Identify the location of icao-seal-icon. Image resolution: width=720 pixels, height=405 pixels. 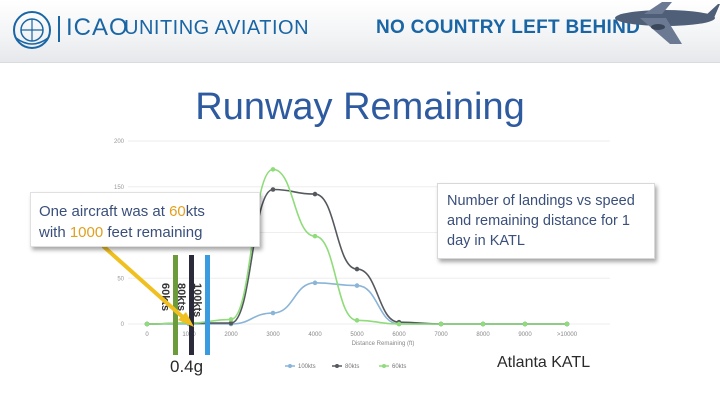
(32, 30).